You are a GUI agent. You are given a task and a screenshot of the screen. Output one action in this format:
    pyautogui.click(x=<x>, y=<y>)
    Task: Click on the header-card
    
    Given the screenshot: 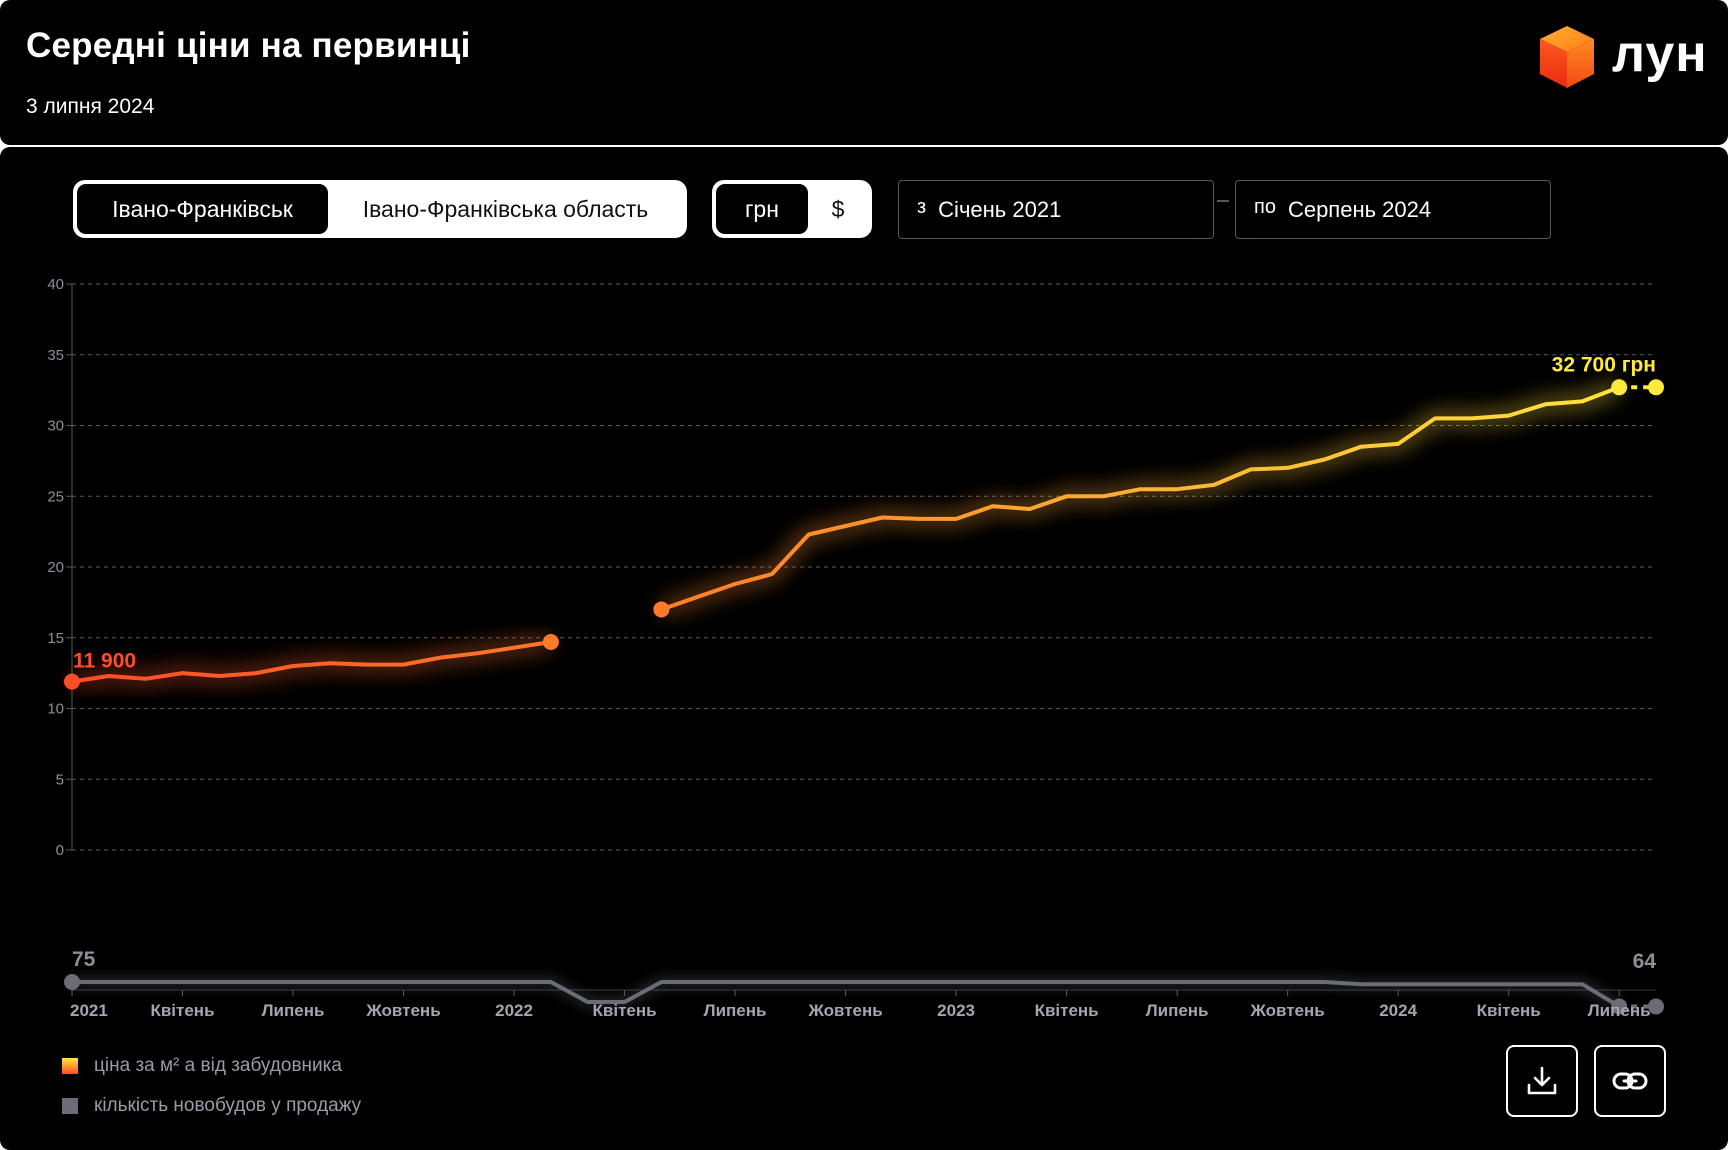 What is the action you would take?
    pyautogui.click(x=864, y=72)
    